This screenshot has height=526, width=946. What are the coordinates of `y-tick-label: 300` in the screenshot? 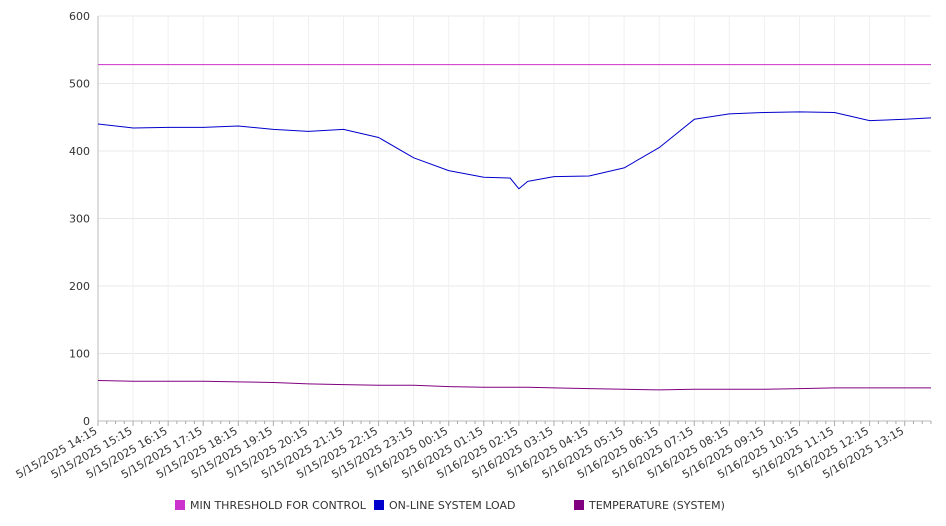 It's located at (79, 219).